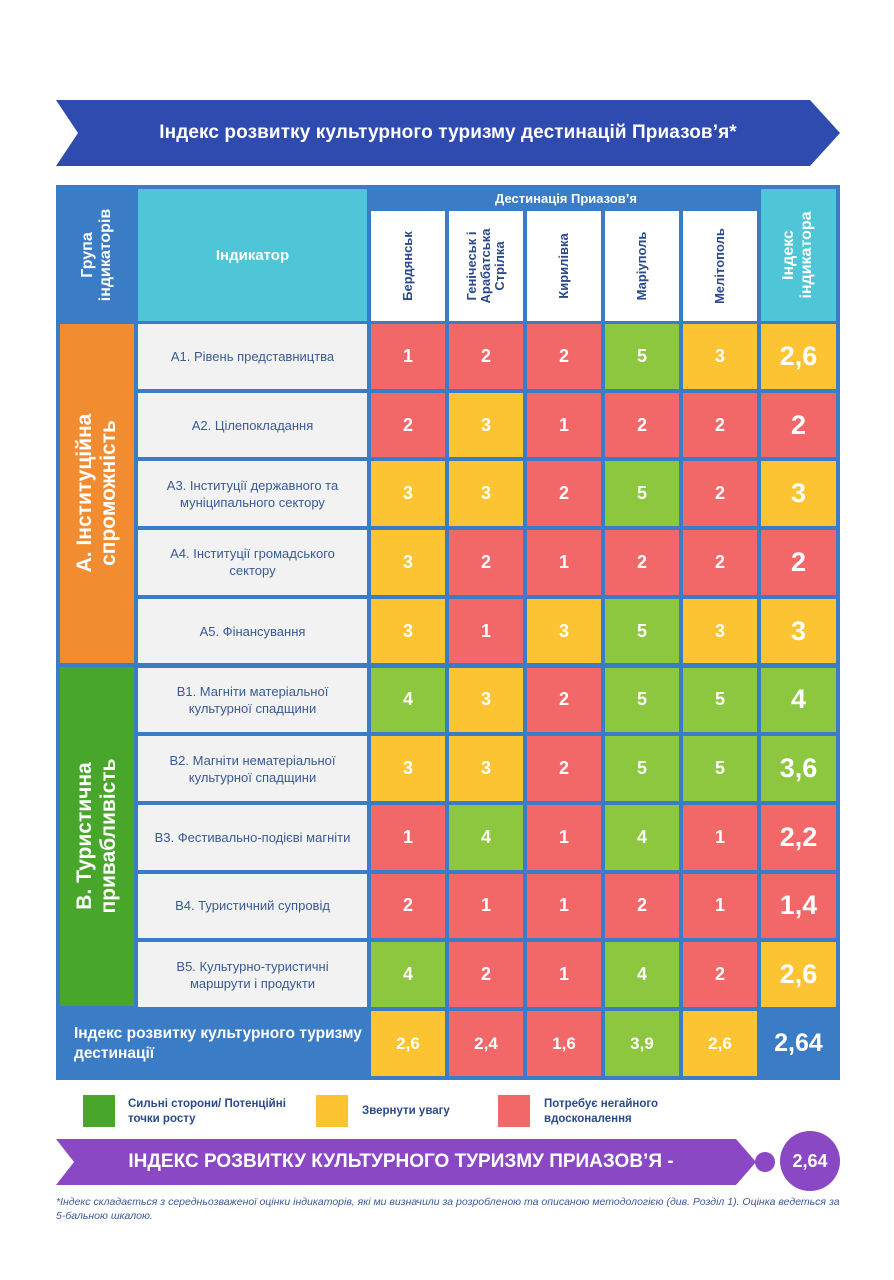 The height and width of the screenshot is (1280, 894). What do you see at coordinates (252, 631) in the screenshot?
I see `indicator-label: А5. Фінансування` at bounding box center [252, 631].